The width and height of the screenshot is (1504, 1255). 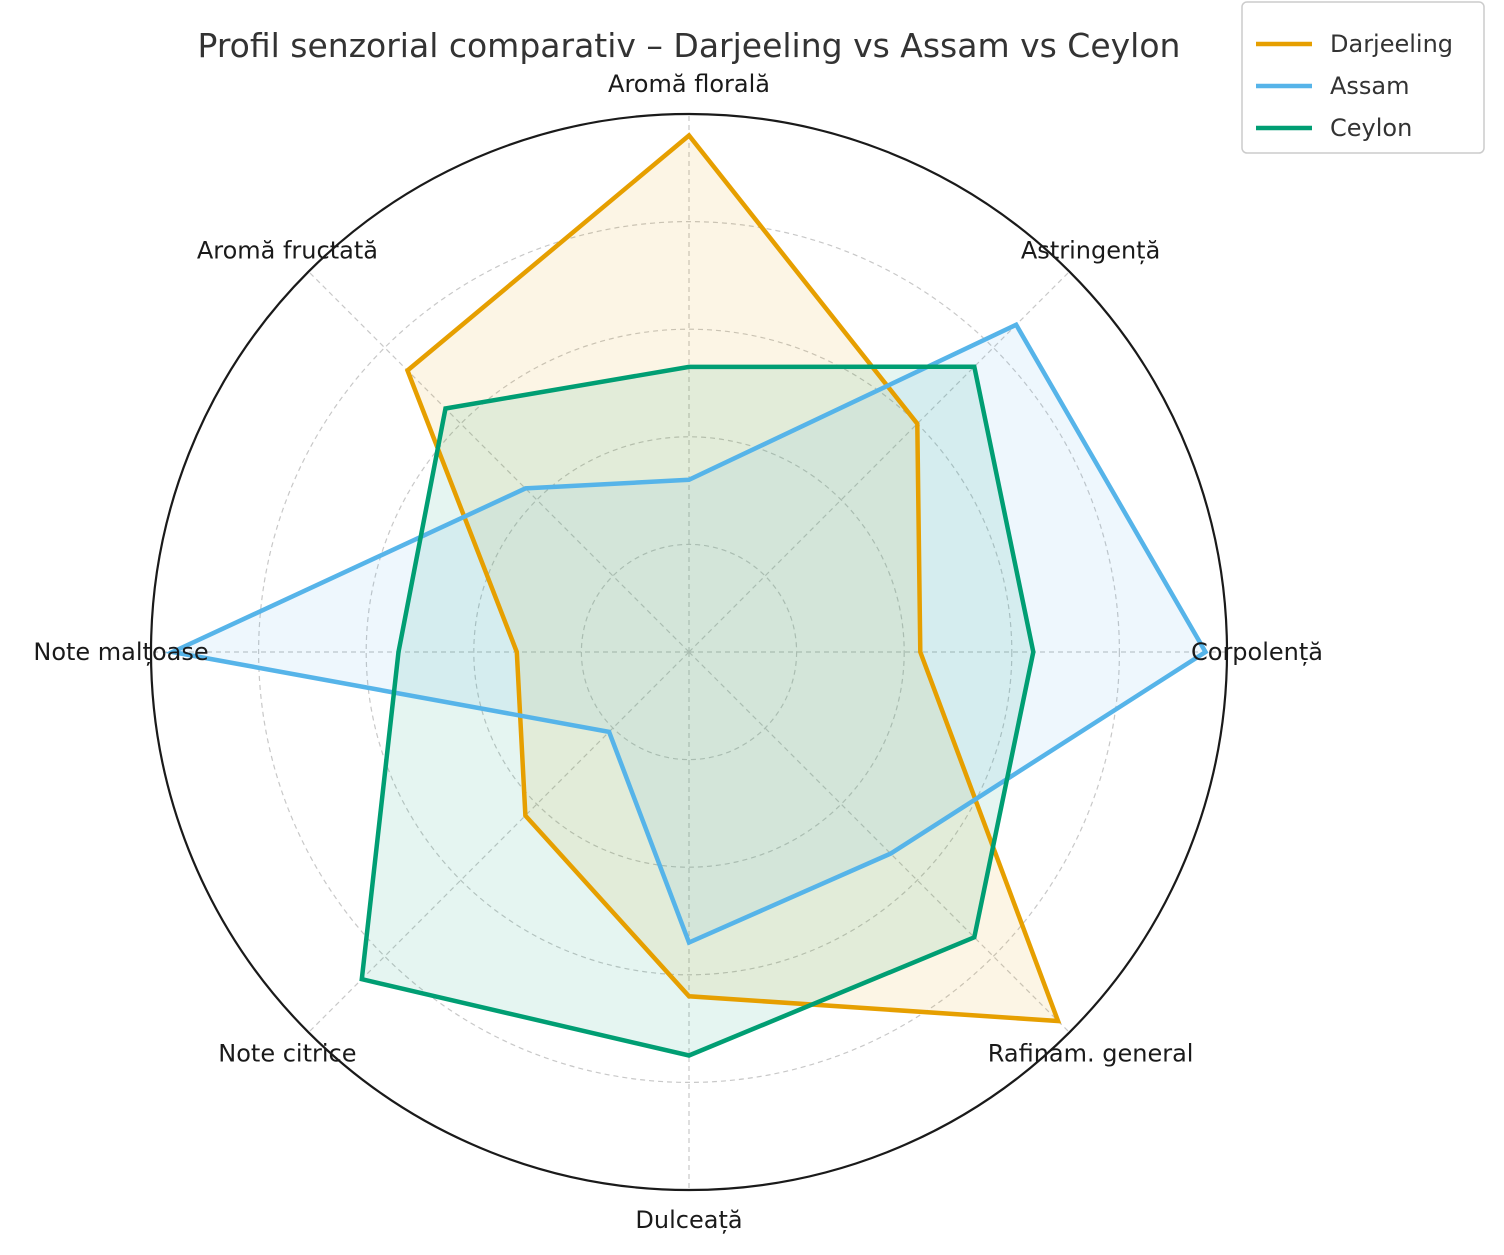 I want to click on axis-label: Dulceață, so click(x=688, y=1220).